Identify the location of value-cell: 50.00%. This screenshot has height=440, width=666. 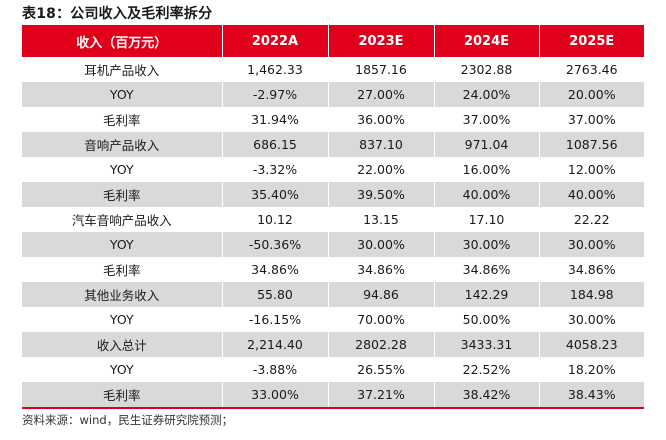
(487, 319).